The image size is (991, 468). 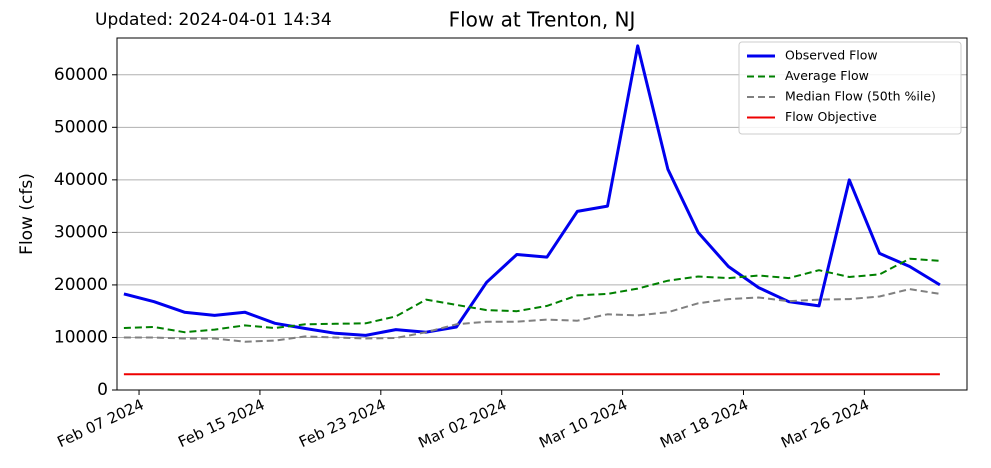 What do you see at coordinates (831, 116) in the screenshot?
I see `legend-label: Flow Objective` at bounding box center [831, 116].